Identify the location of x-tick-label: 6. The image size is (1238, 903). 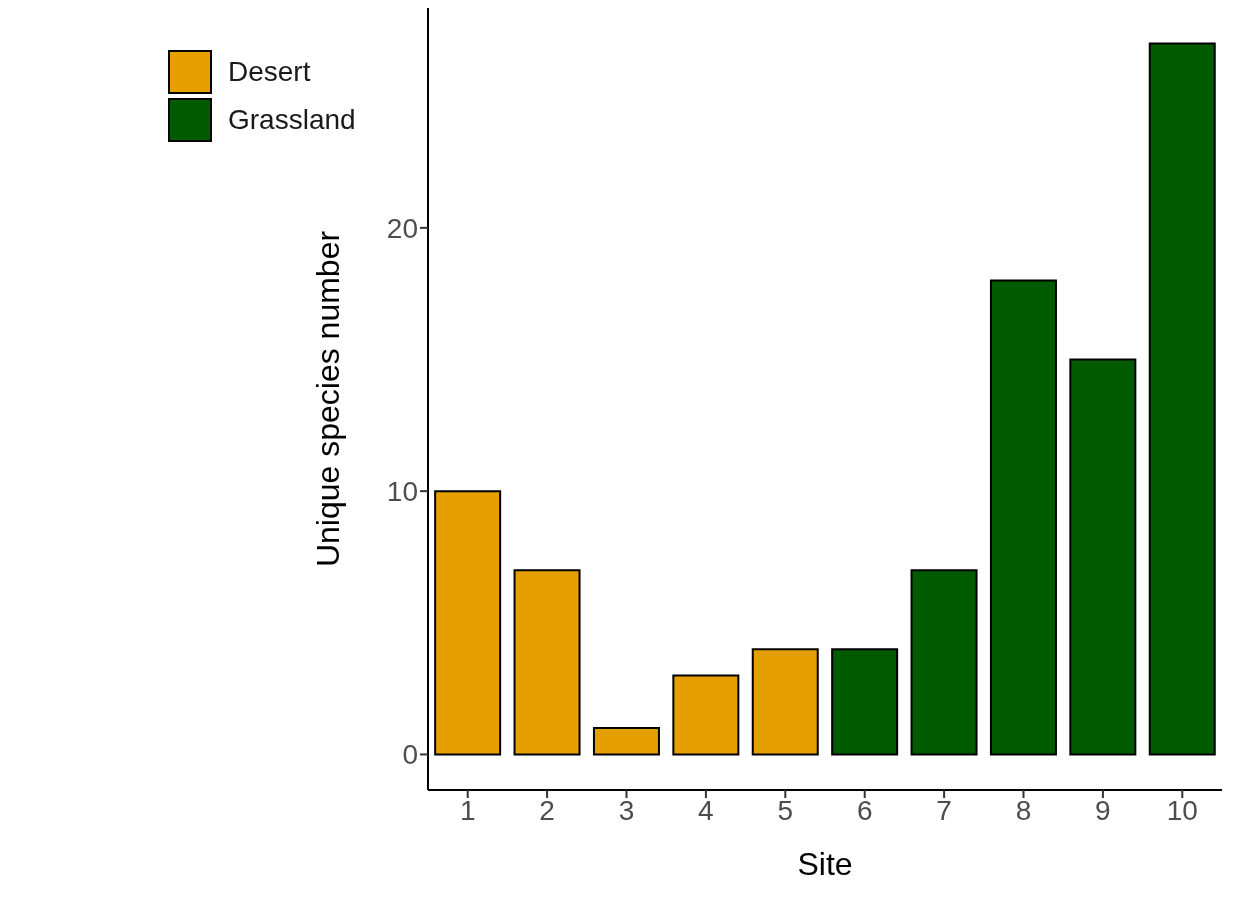
(864, 810).